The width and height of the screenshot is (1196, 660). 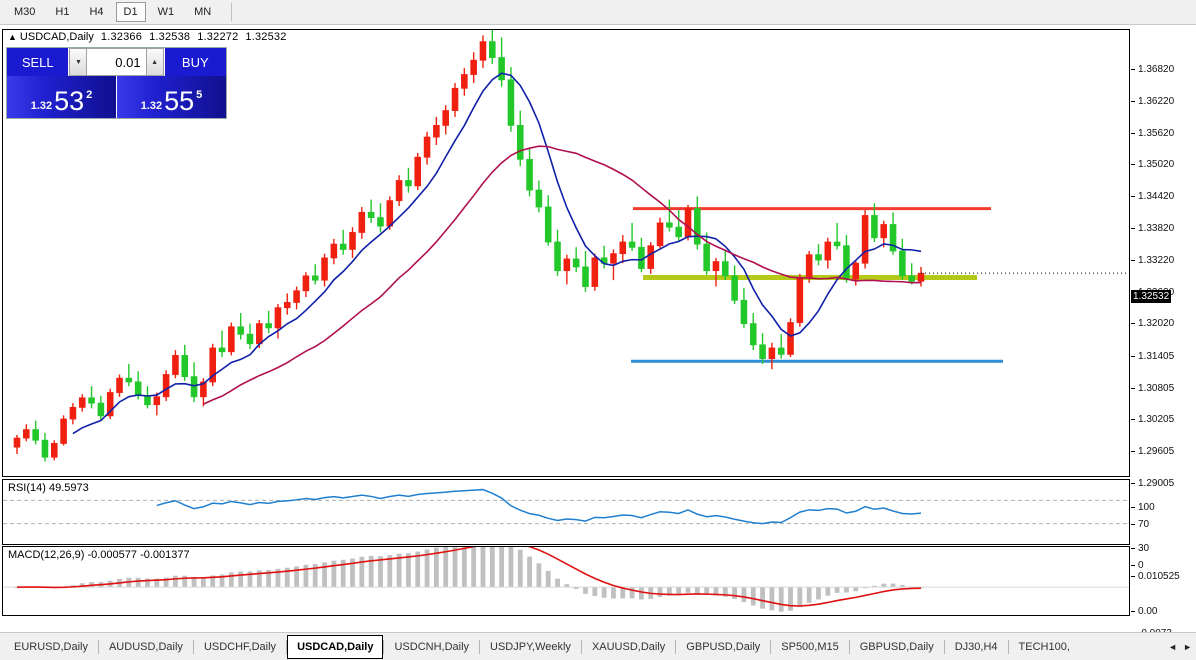 I want to click on chart-tab-usdcnh-daily: USDCNH,Daily, so click(x=432, y=646).